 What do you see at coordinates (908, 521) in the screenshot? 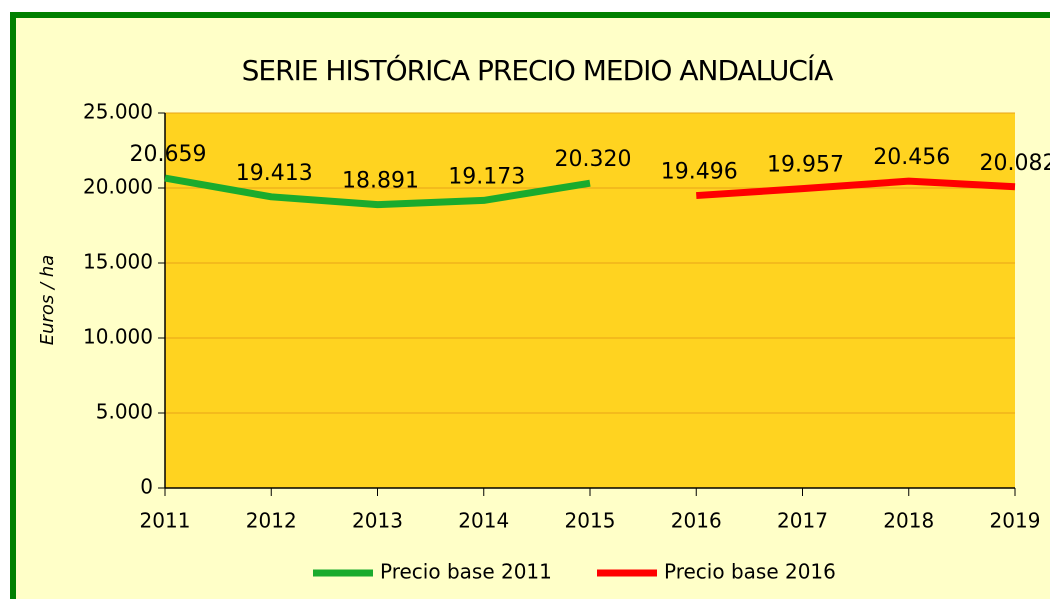
I see `x-tick-label: 2018` at bounding box center [908, 521].